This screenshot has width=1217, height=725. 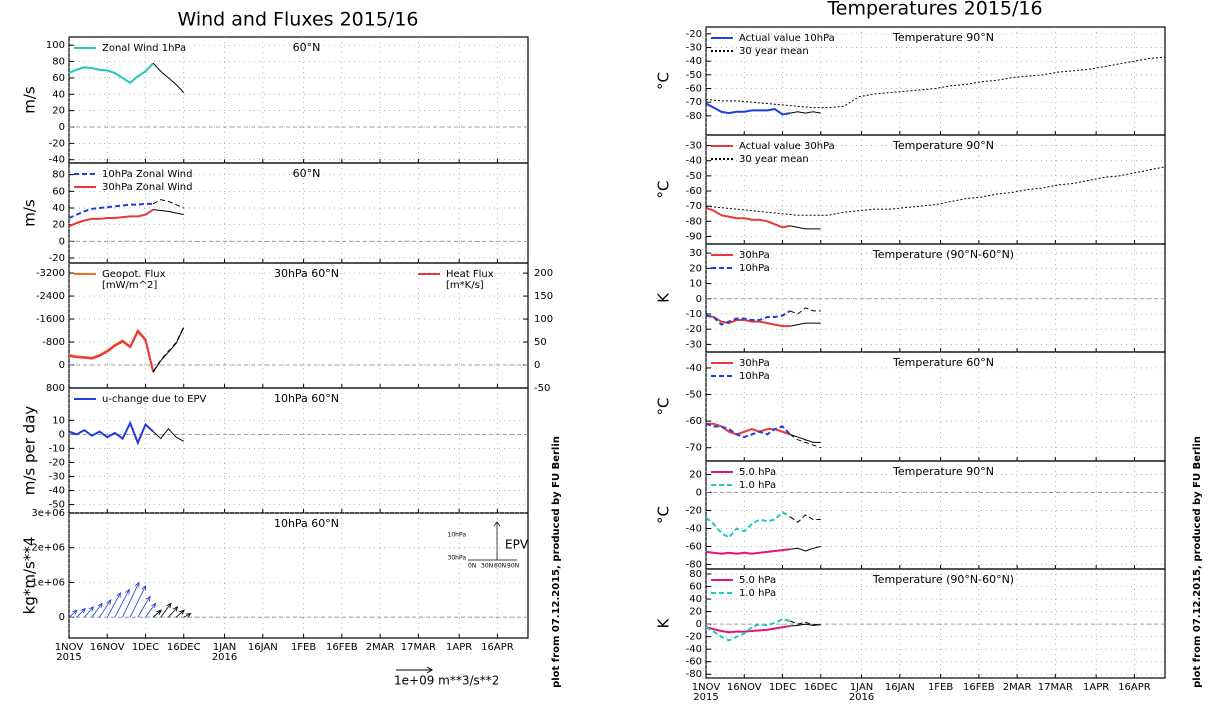 I want to click on y-axis-label: °C, so click(x=664, y=190).